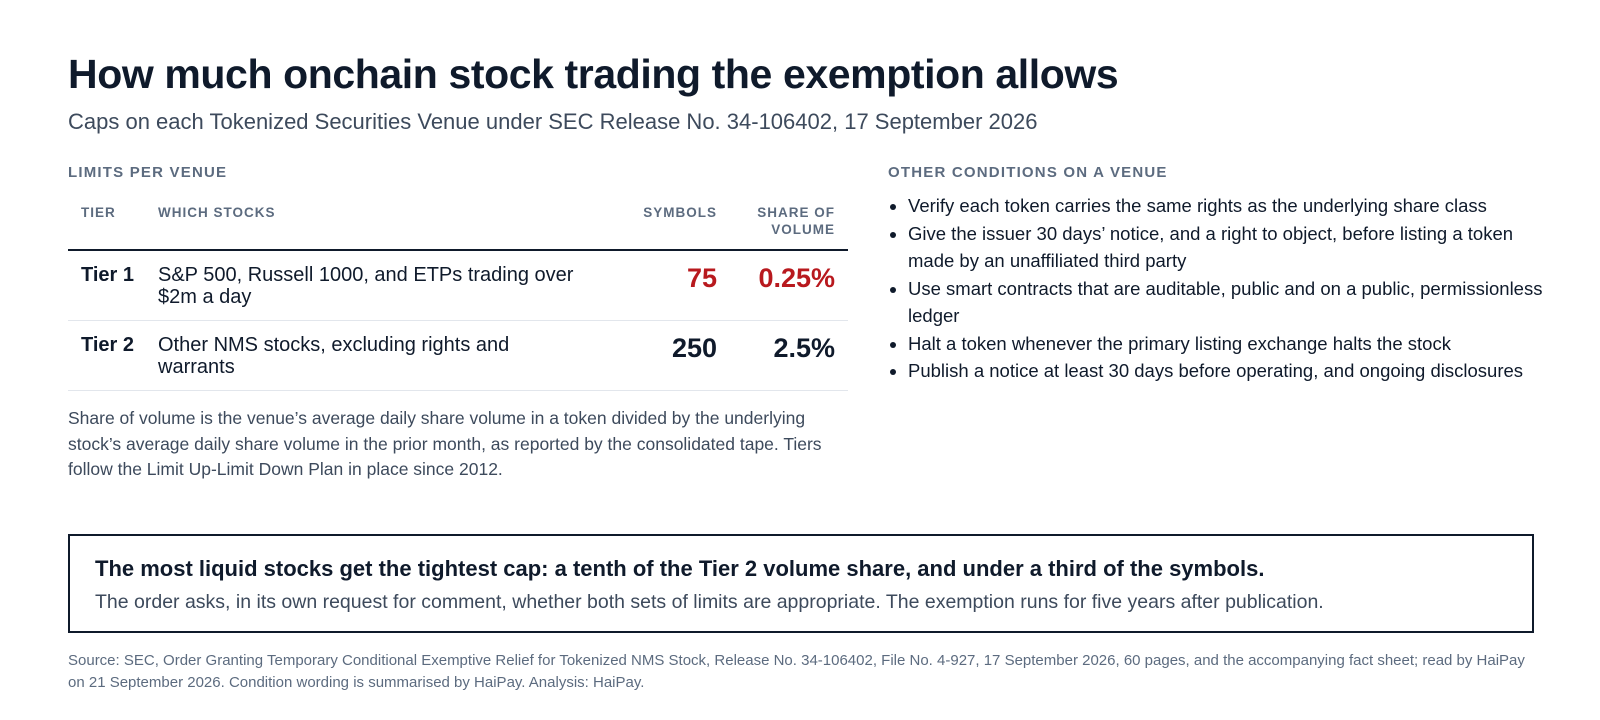 The image size is (1600, 720). What do you see at coordinates (657, 227) in the screenshot?
I see `column-header-symbols: SYMBOLS` at bounding box center [657, 227].